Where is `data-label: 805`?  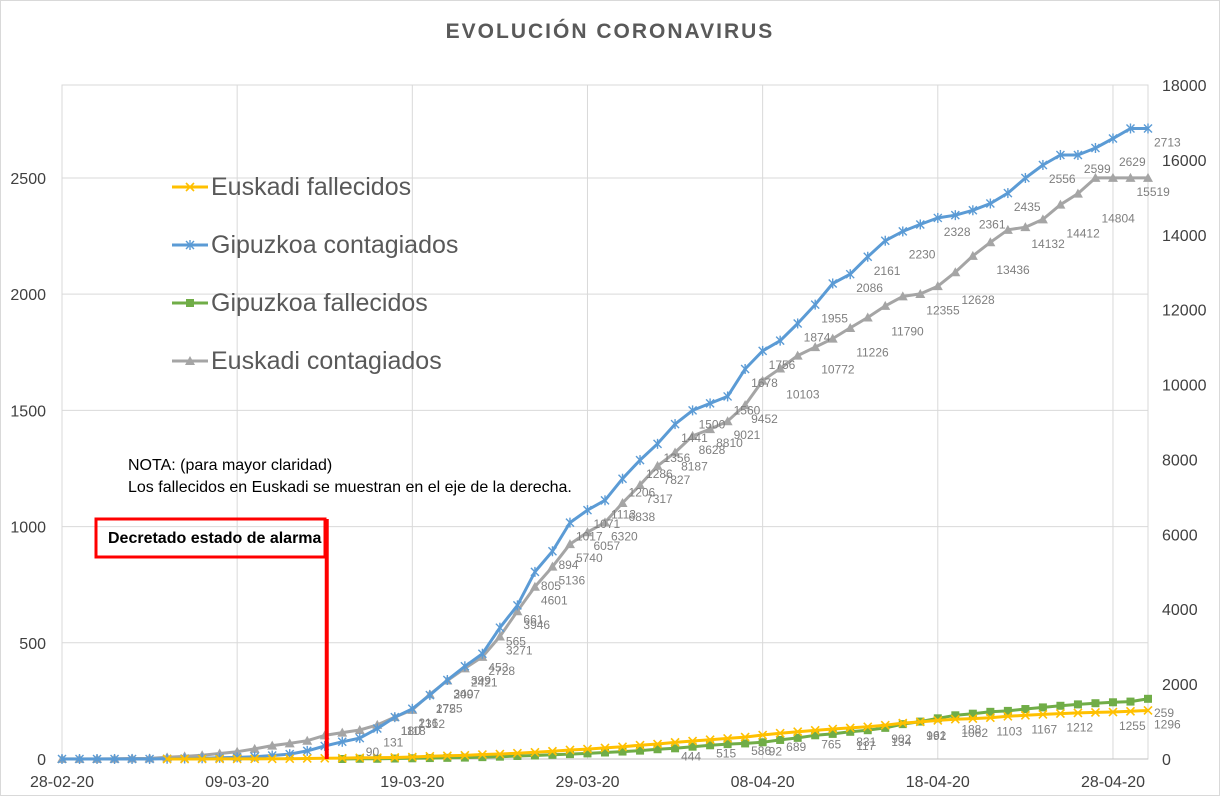 data-label: 805 is located at coordinates (551, 586).